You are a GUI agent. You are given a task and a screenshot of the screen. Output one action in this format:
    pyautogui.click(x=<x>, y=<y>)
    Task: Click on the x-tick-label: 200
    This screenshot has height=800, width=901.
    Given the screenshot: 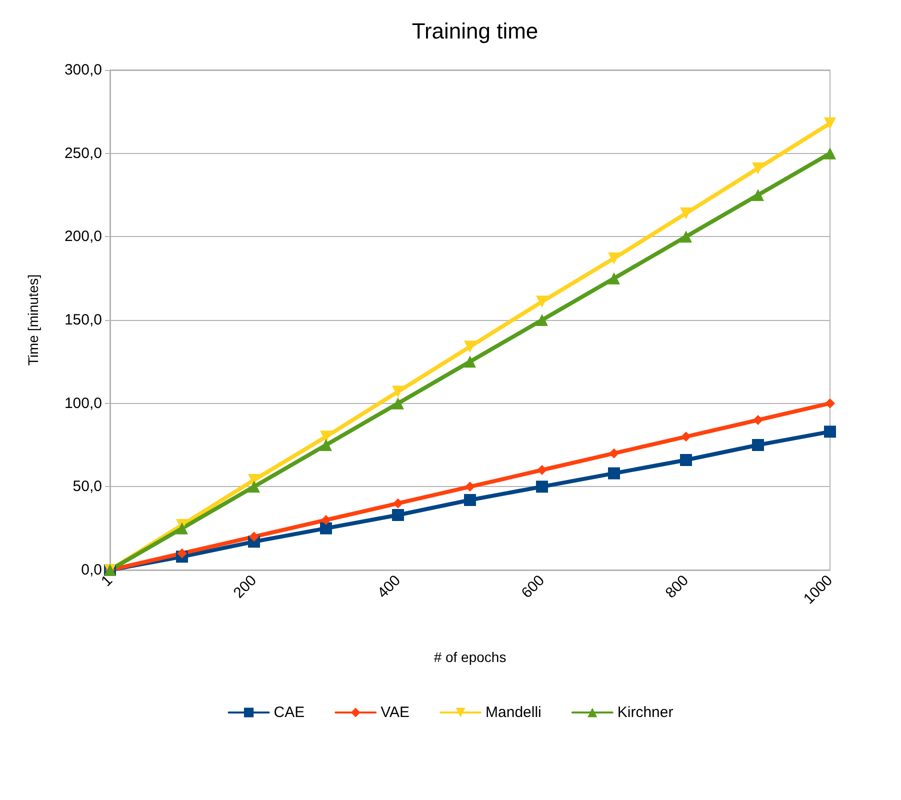 What is the action you would take?
    pyautogui.click(x=245, y=587)
    